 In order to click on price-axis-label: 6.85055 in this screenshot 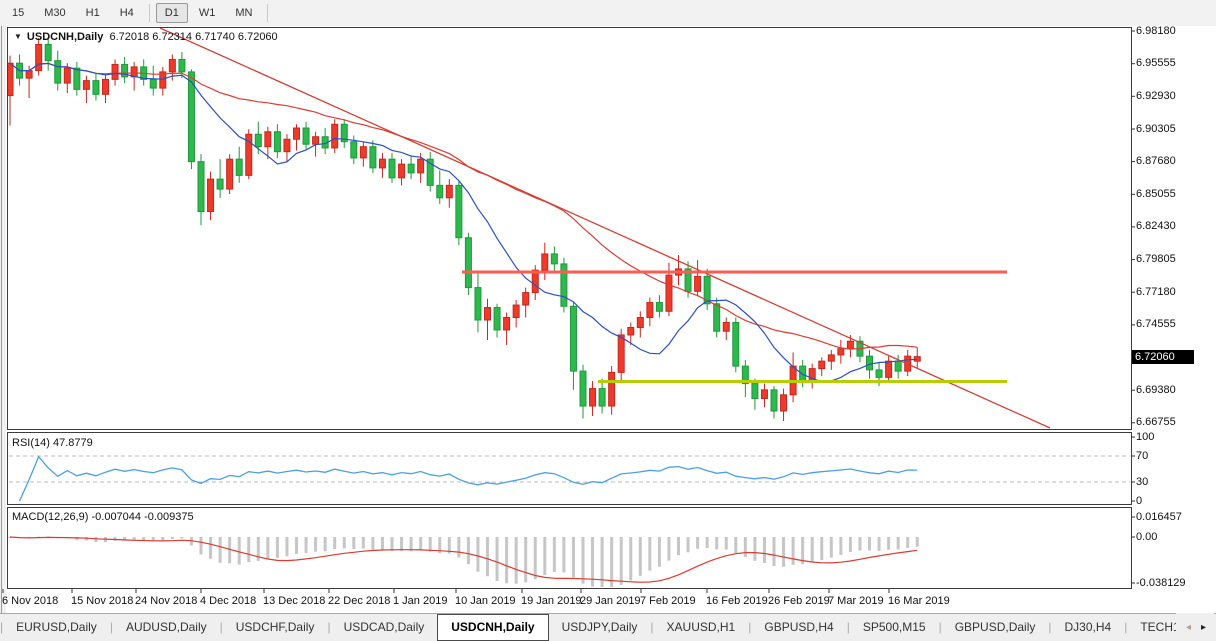, I will do `click(1156, 193)`.